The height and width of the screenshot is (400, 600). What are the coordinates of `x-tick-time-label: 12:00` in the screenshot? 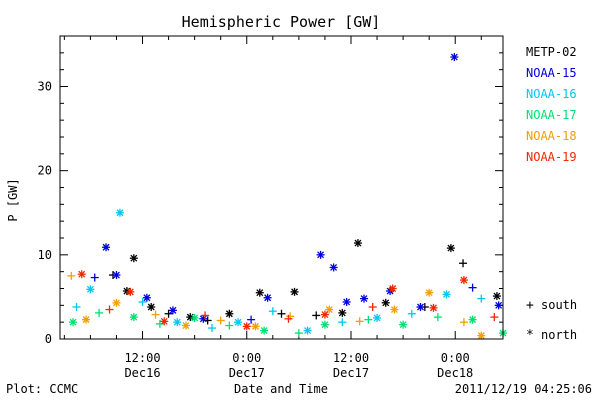 It's located at (142, 358).